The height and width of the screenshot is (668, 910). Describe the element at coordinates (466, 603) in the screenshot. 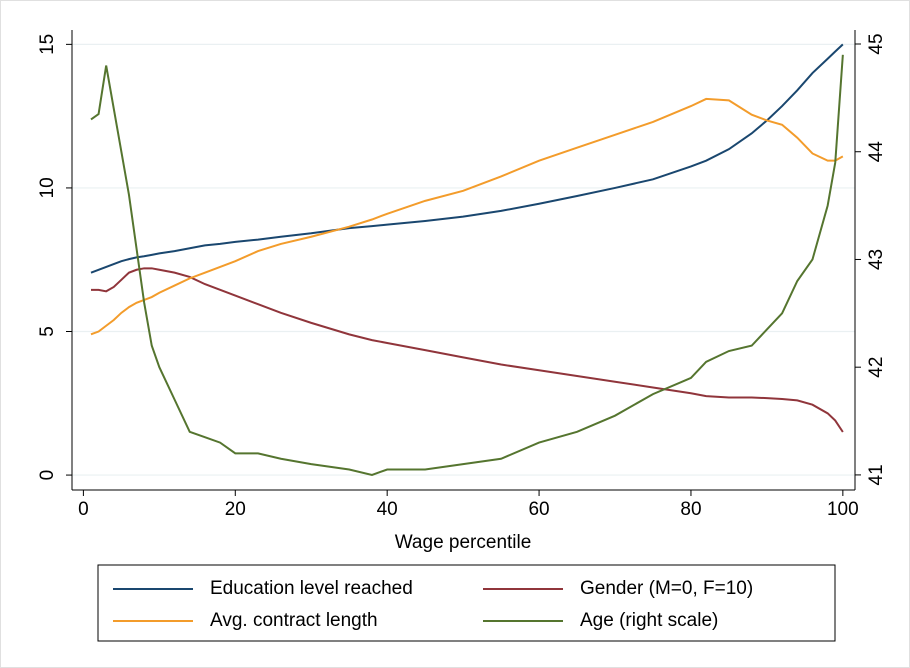

I see `legend-box` at that location.